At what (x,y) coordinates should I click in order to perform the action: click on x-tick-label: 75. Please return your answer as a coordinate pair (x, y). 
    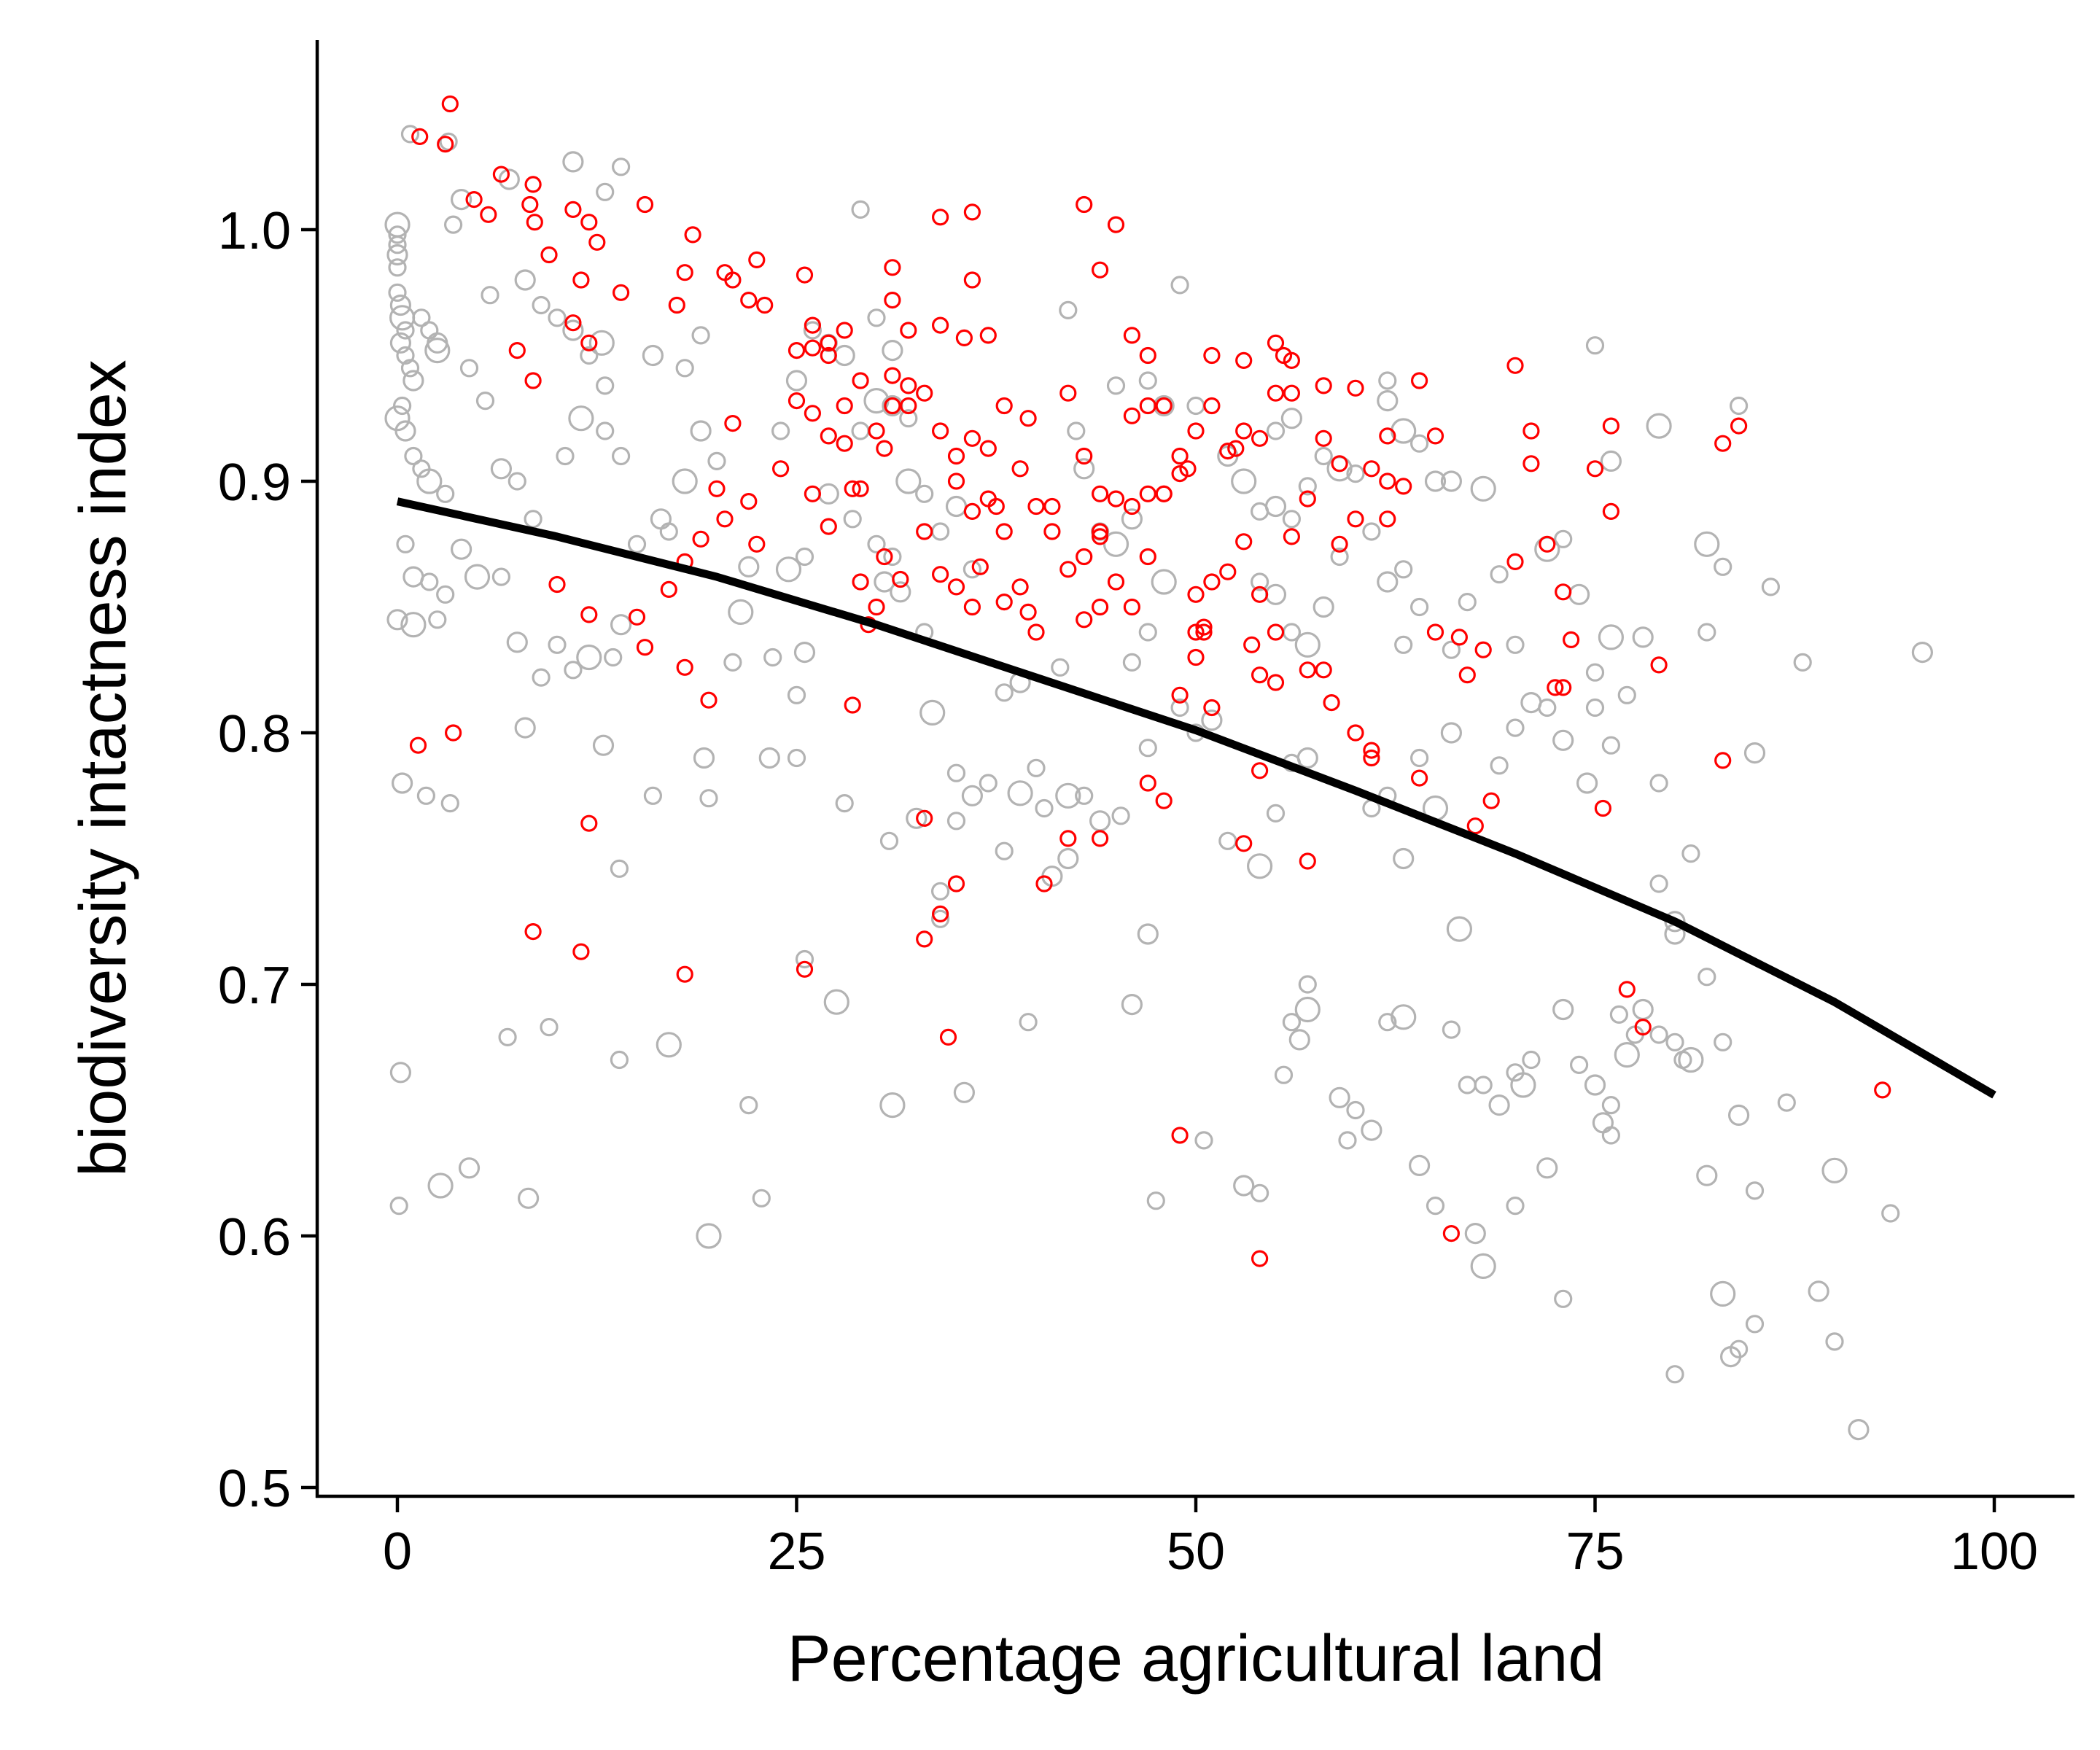
    Looking at the image, I should click on (1595, 1551).